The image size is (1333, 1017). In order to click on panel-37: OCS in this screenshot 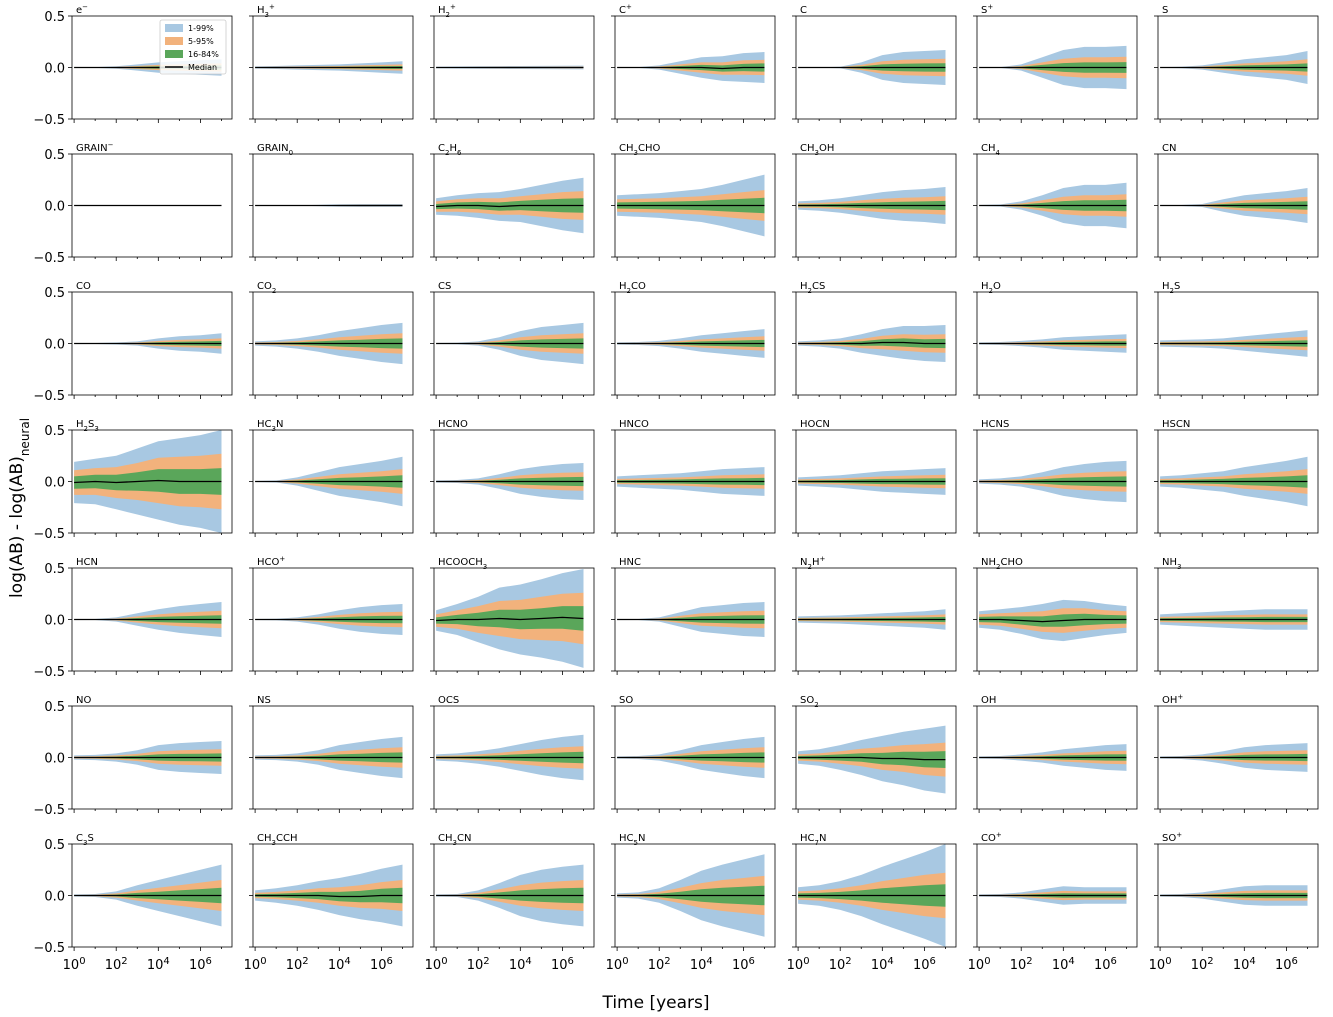, I will do `click(512, 754)`.